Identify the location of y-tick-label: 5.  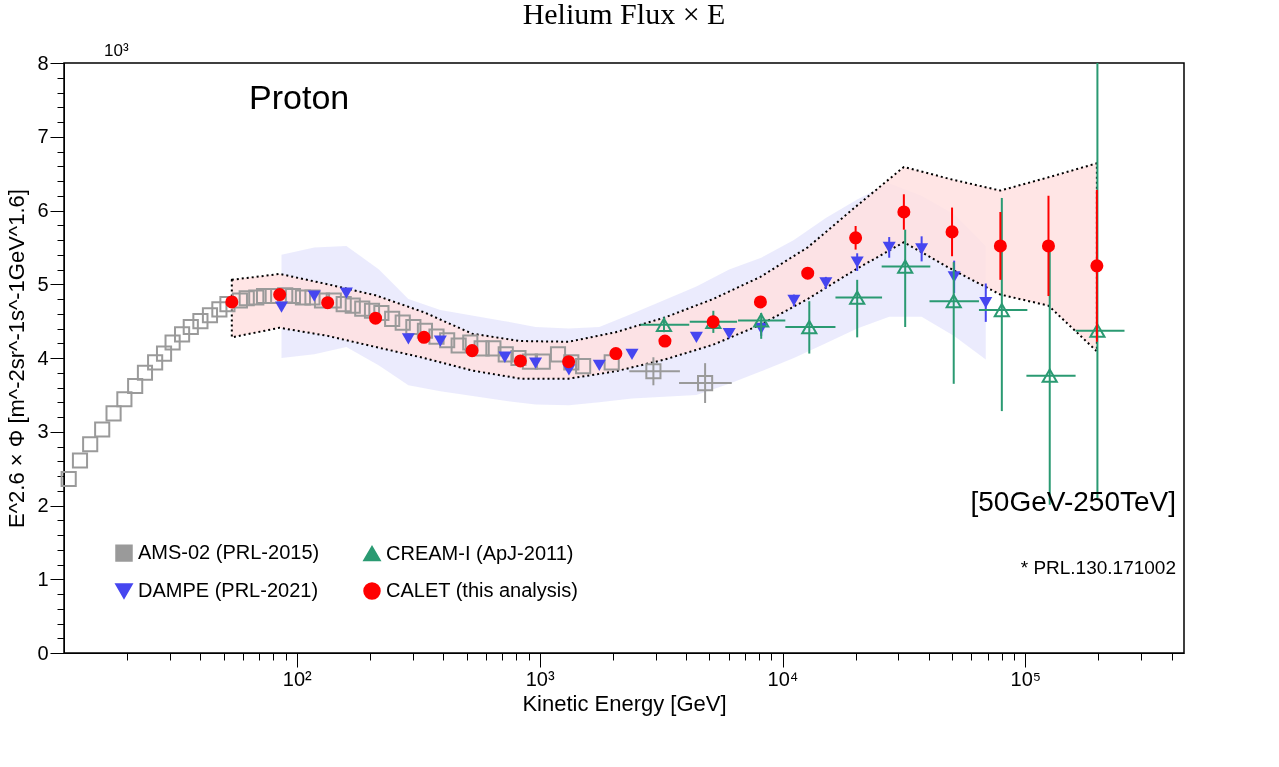
(43, 283).